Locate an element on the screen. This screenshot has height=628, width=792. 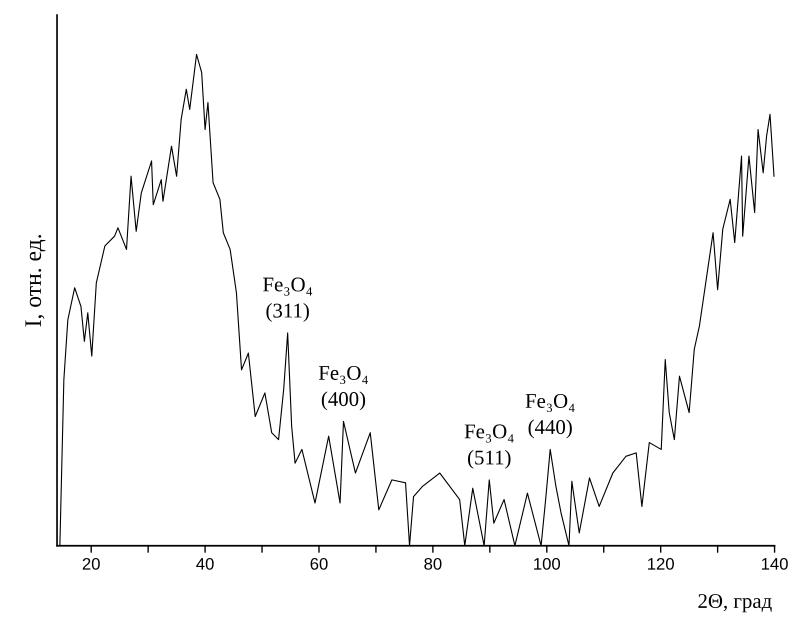
x-tick-label: 60 is located at coordinates (319, 564).